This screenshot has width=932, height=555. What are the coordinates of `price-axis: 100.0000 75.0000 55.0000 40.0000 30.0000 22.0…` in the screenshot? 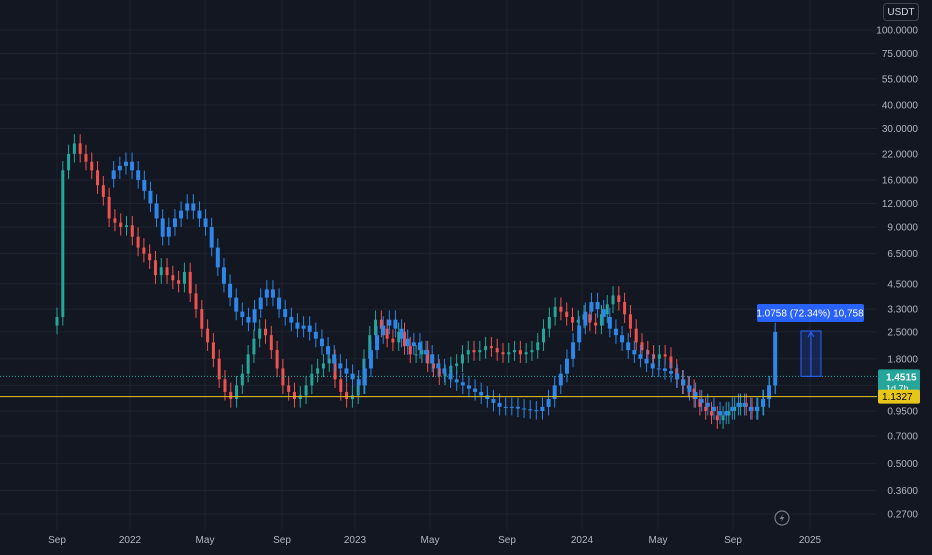 It's located at (897, 273).